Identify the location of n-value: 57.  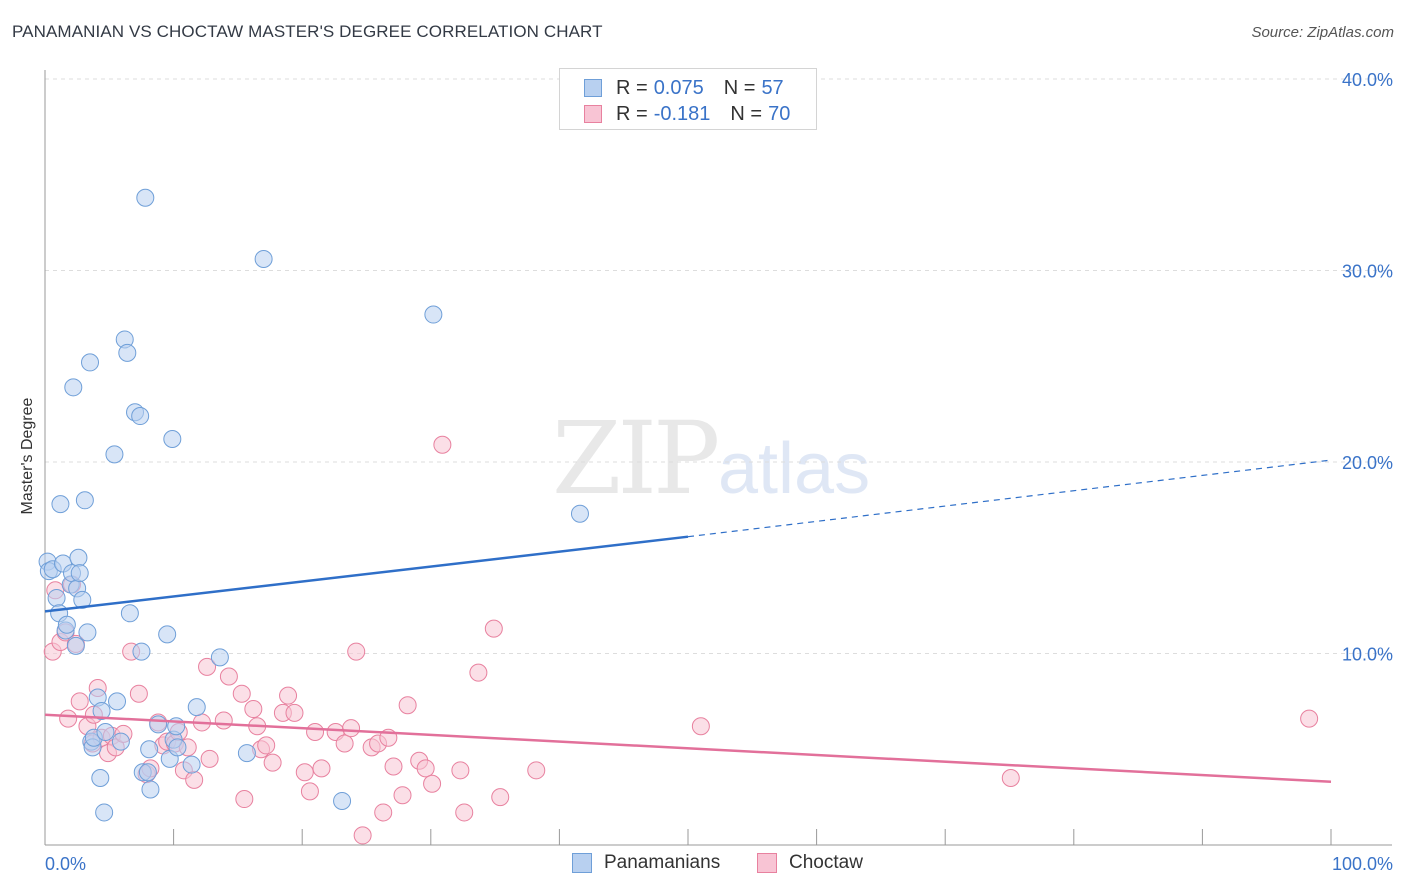
(772, 87).